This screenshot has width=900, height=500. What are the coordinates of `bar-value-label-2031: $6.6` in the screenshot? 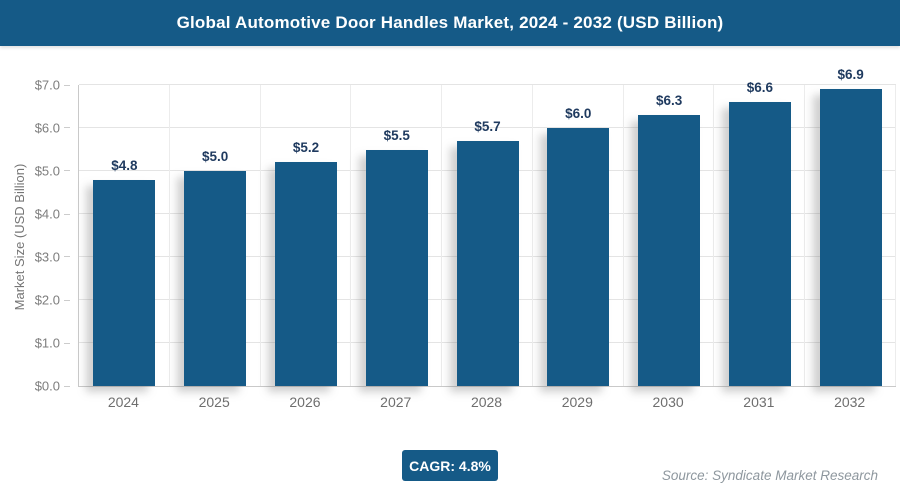 It's located at (759, 88).